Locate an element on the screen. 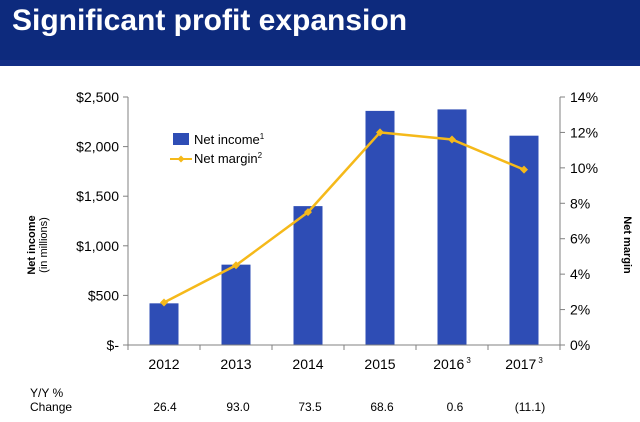  yoy-change-2014: 73.5 is located at coordinates (310, 407).